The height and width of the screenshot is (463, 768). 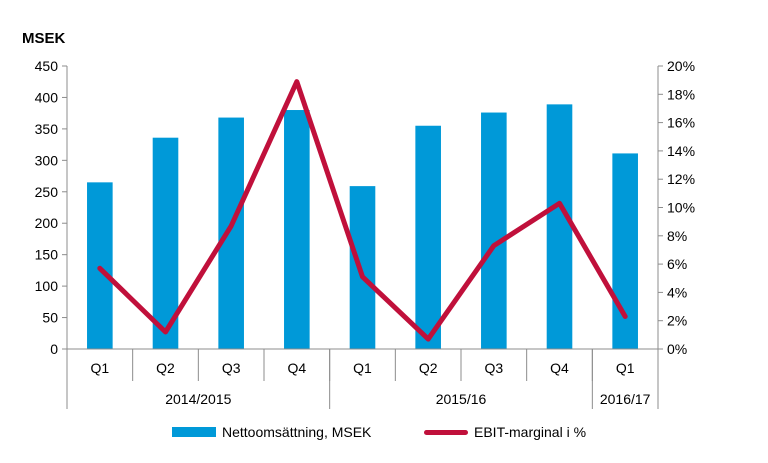 What do you see at coordinates (681, 123) in the screenshot?
I see `y-tick-label-right: 16%` at bounding box center [681, 123].